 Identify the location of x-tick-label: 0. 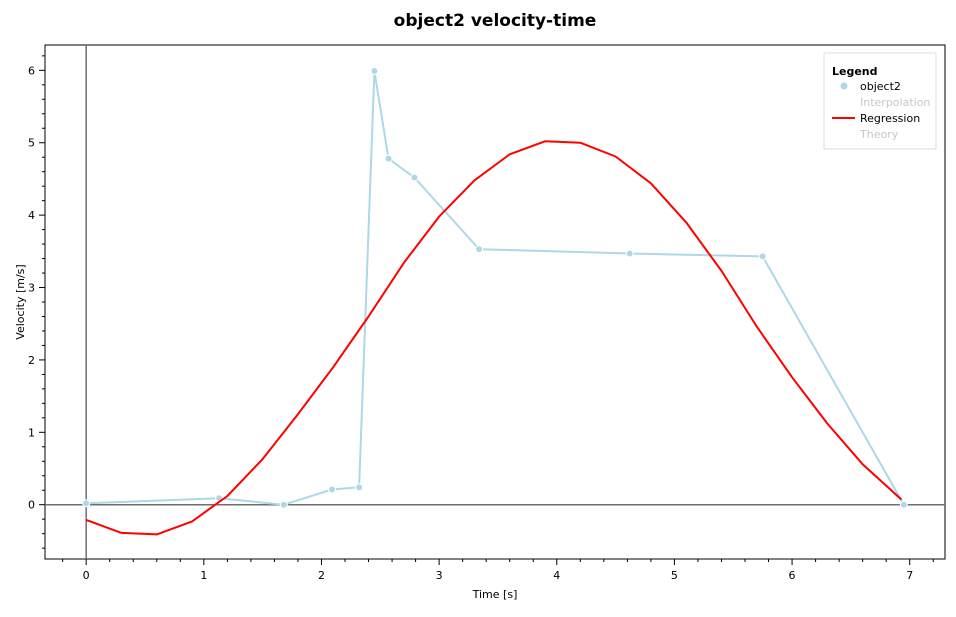
(86, 575).